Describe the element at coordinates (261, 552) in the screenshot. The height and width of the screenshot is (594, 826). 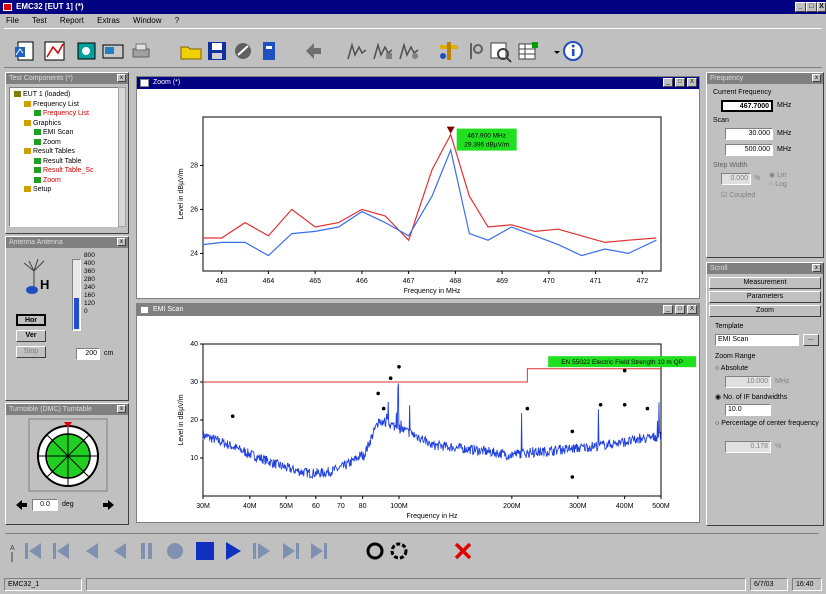
I see `step-forward-icon` at that location.